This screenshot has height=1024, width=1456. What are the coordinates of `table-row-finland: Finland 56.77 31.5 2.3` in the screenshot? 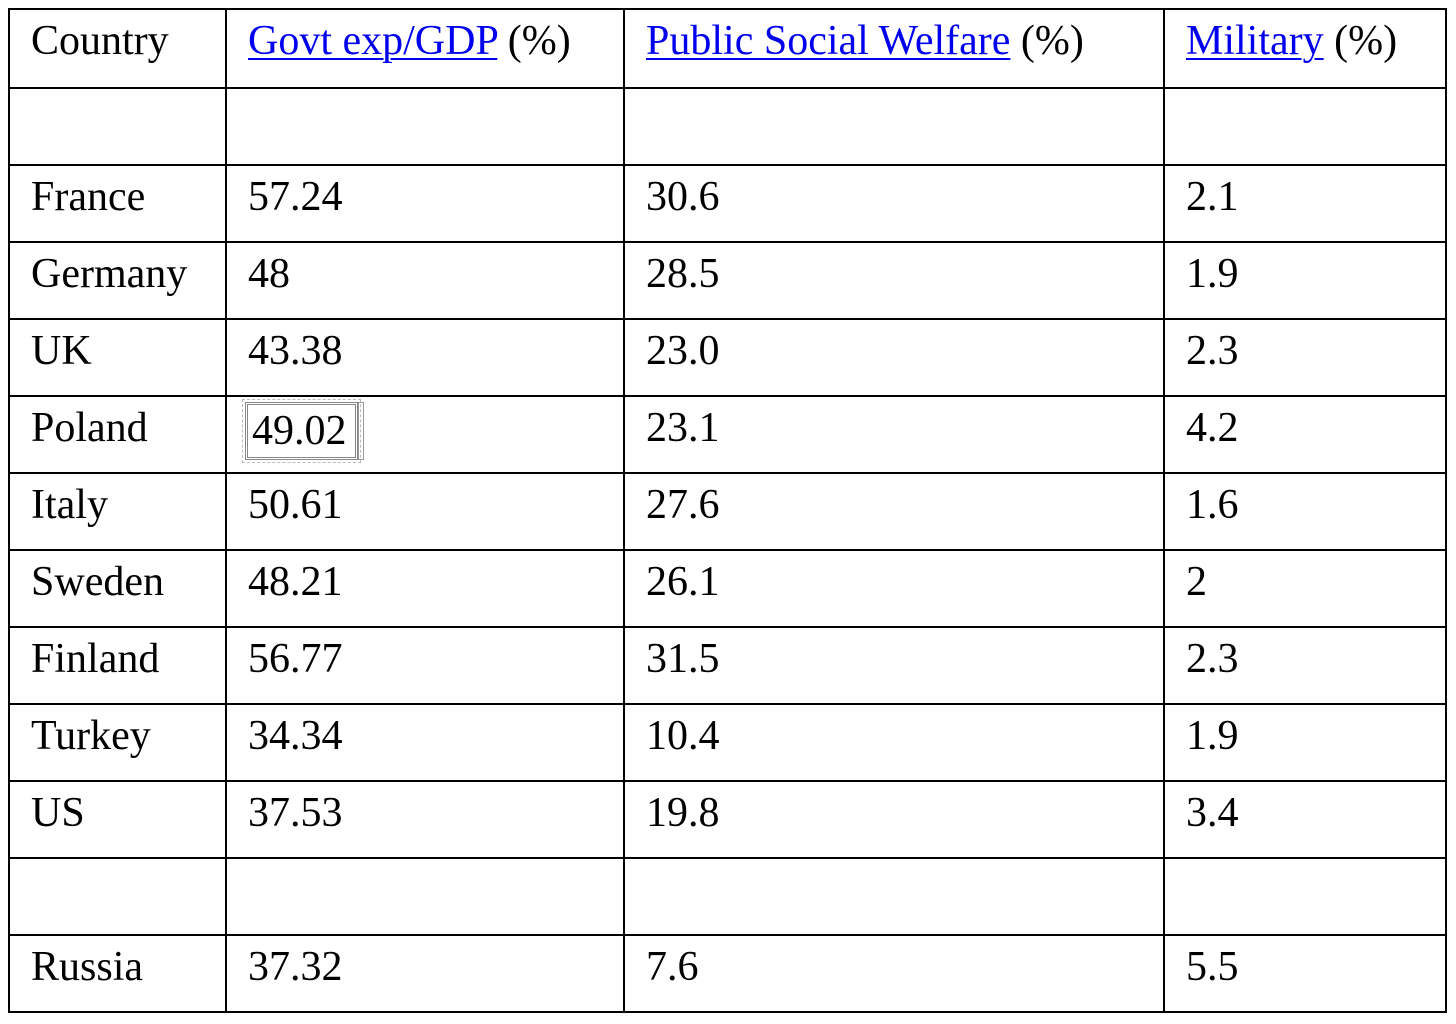 It's located at (727, 665).